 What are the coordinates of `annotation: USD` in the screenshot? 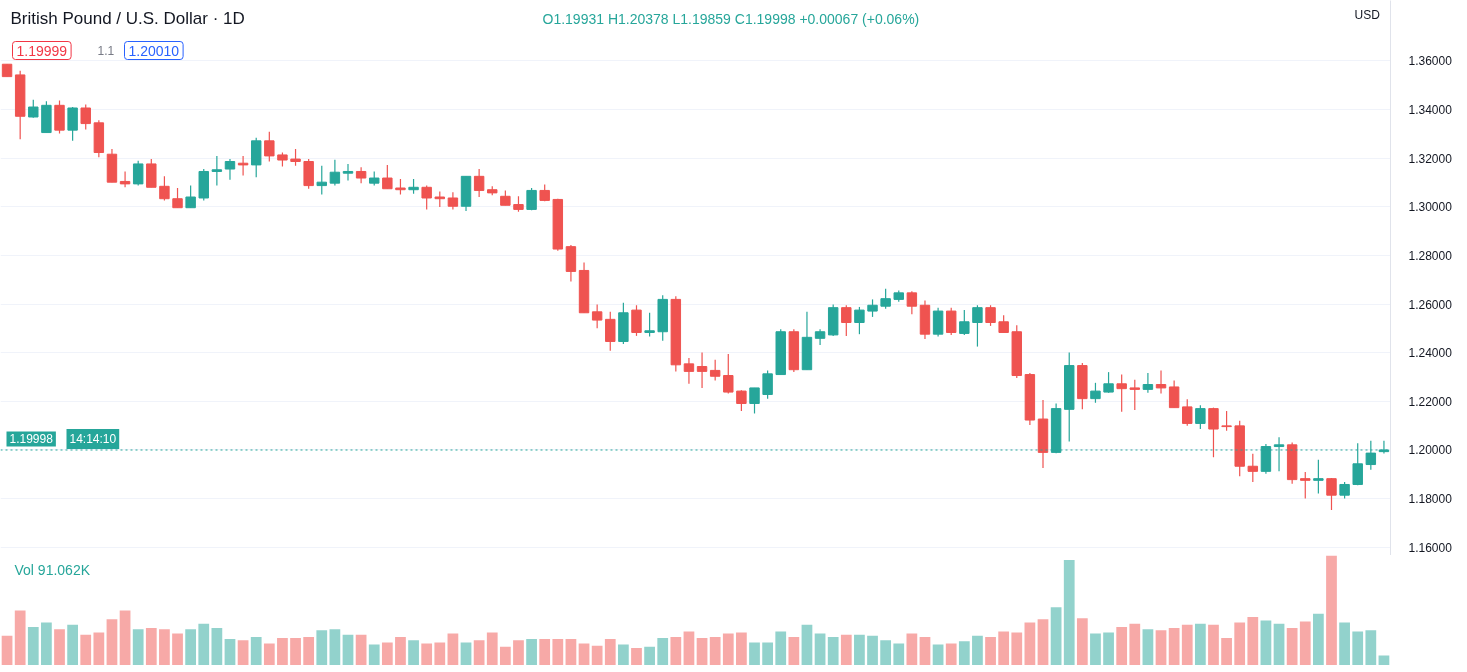 It's located at (1367, 14).